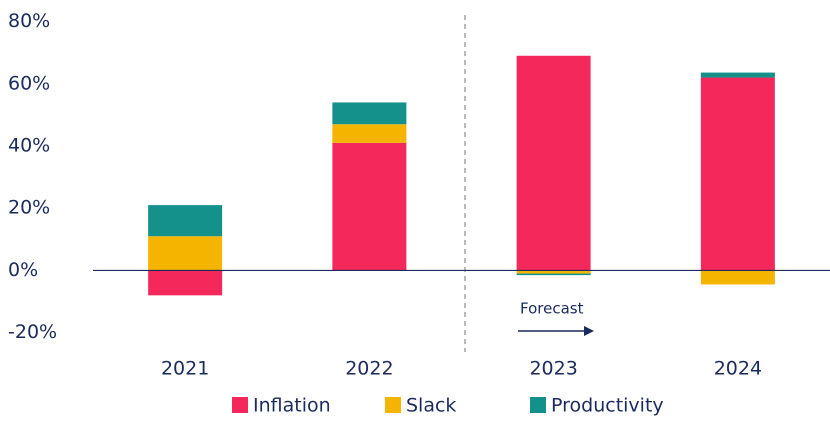  Describe the element at coordinates (29, 83) in the screenshot. I see `y-tick-label: 60%` at that location.